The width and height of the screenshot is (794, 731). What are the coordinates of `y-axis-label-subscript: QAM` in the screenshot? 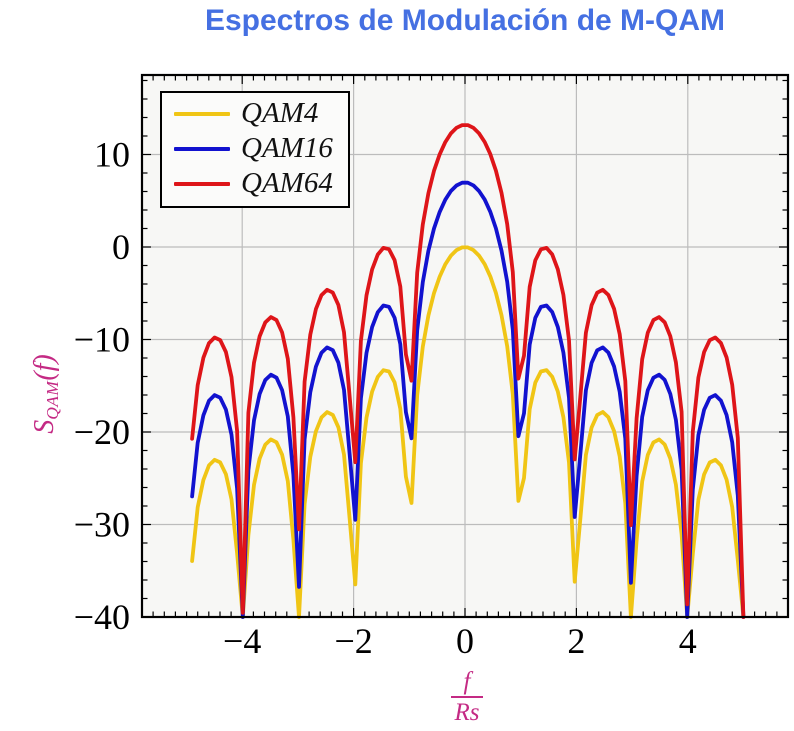 It's located at (52, 400).